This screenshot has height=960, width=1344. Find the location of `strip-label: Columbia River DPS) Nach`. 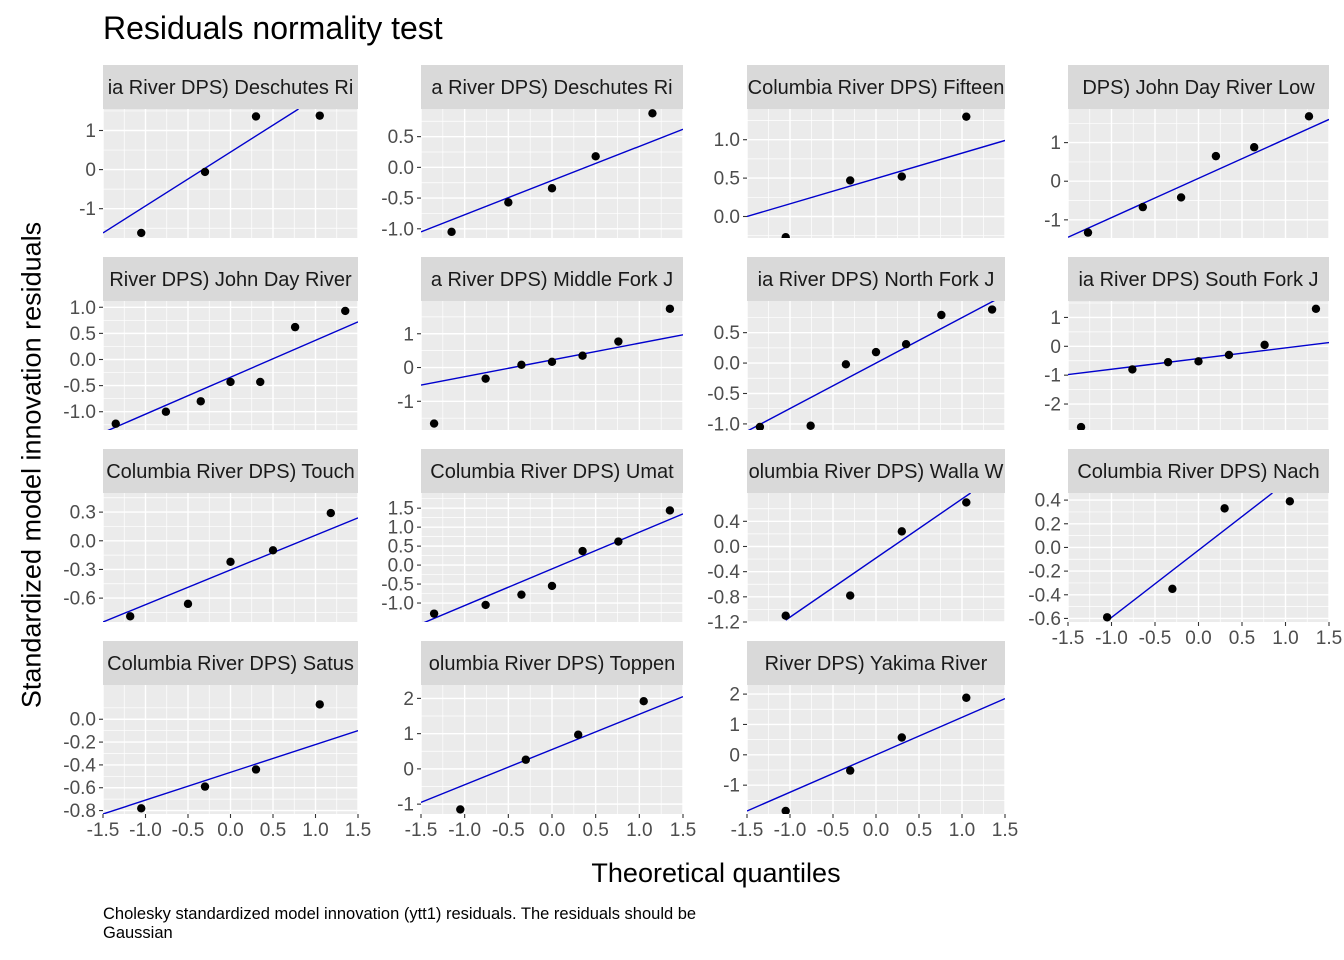

strip-label: Columbia River DPS) Nach is located at coordinates (1198, 472).